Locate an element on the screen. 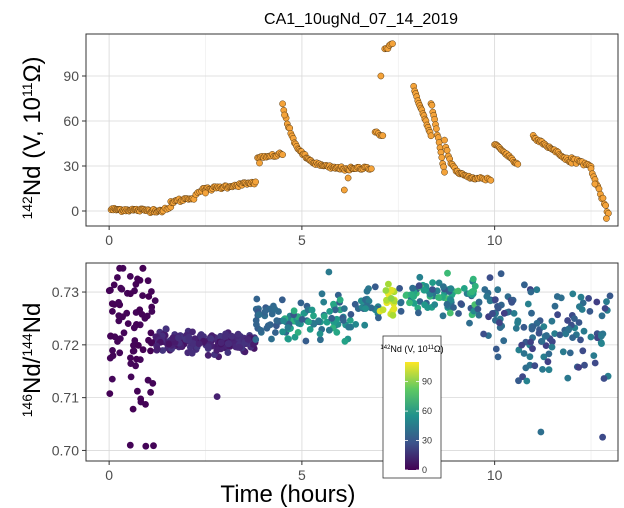 The image size is (624, 508). legend-title-sup: 142 is located at coordinates (385, 348).